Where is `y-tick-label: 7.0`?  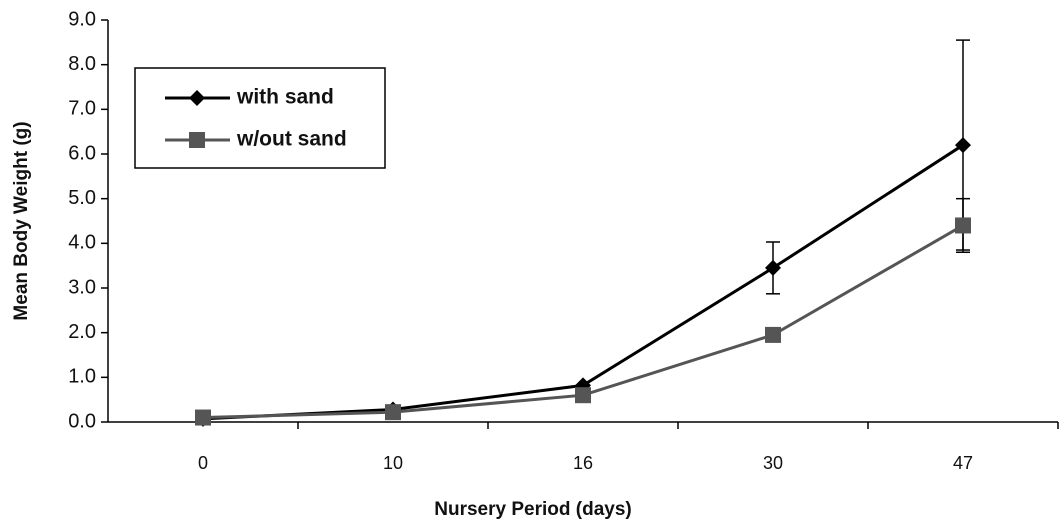 y-tick-label: 7.0 is located at coordinates (82, 109).